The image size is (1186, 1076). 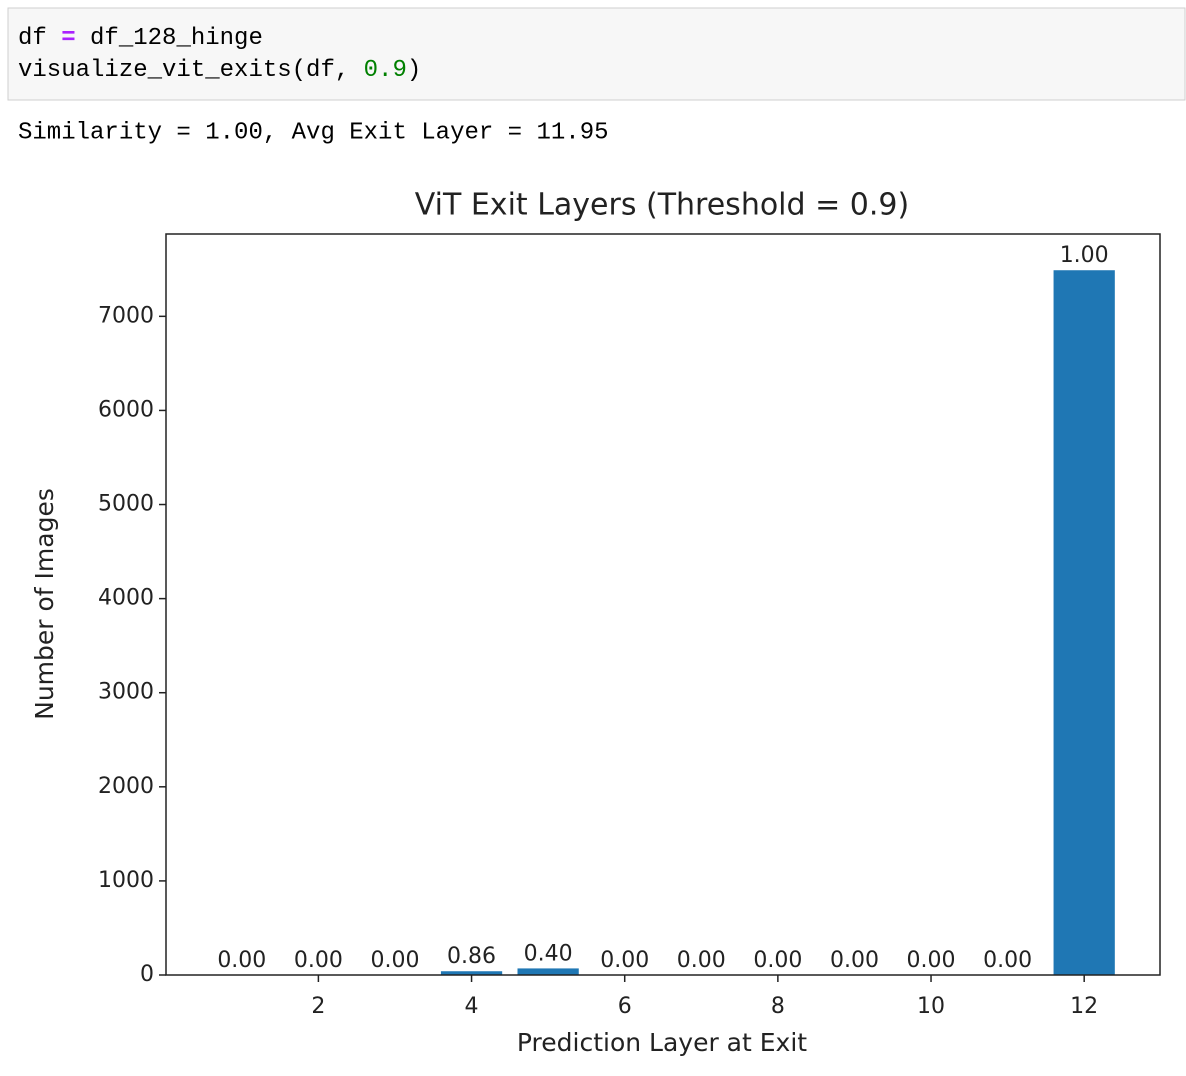 What do you see at coordinates (126, 598) in the screenshot?
I see `y-tick-label: 4000` at bounding box center [126, 598].